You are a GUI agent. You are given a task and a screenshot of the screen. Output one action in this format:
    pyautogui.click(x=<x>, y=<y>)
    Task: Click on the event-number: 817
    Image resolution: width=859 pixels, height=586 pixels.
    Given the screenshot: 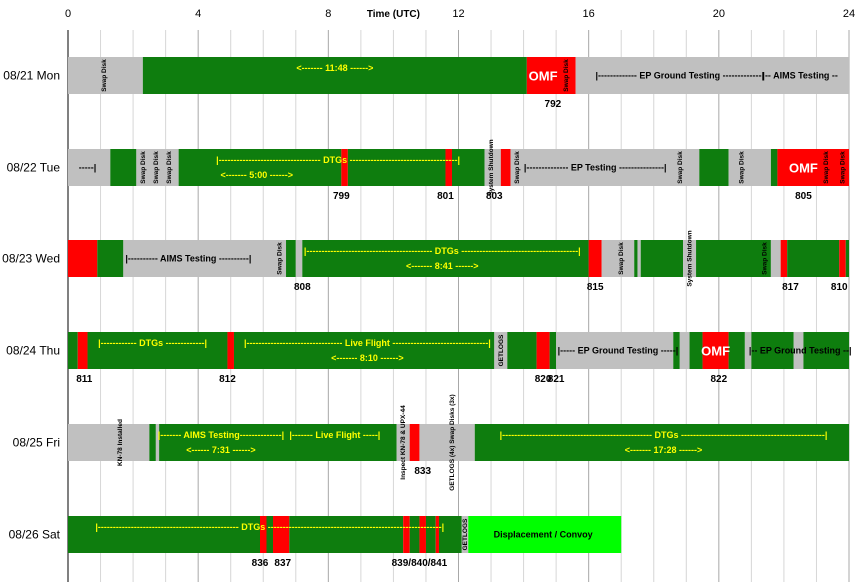 What is the action you would take?
    pyautogui.click(x=790, y=287)
    